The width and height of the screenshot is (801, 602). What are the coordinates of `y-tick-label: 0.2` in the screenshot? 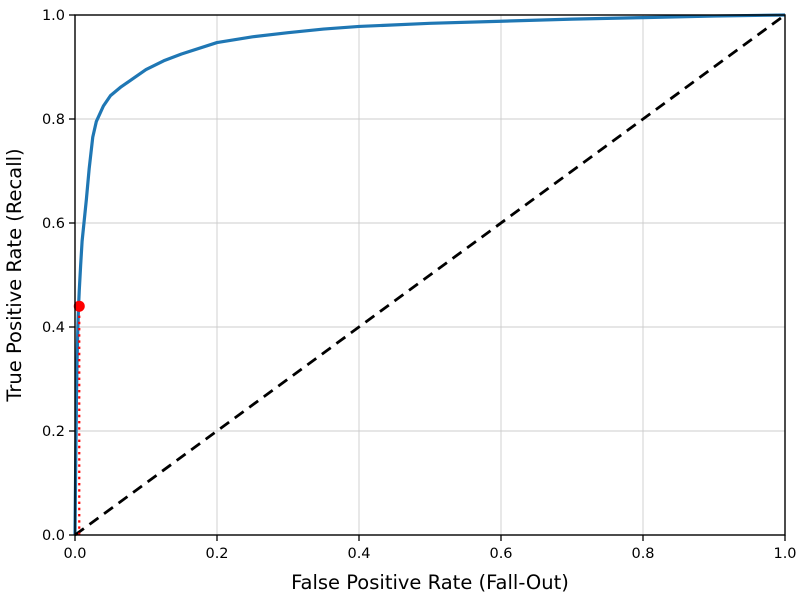 It's located at (53, 432).